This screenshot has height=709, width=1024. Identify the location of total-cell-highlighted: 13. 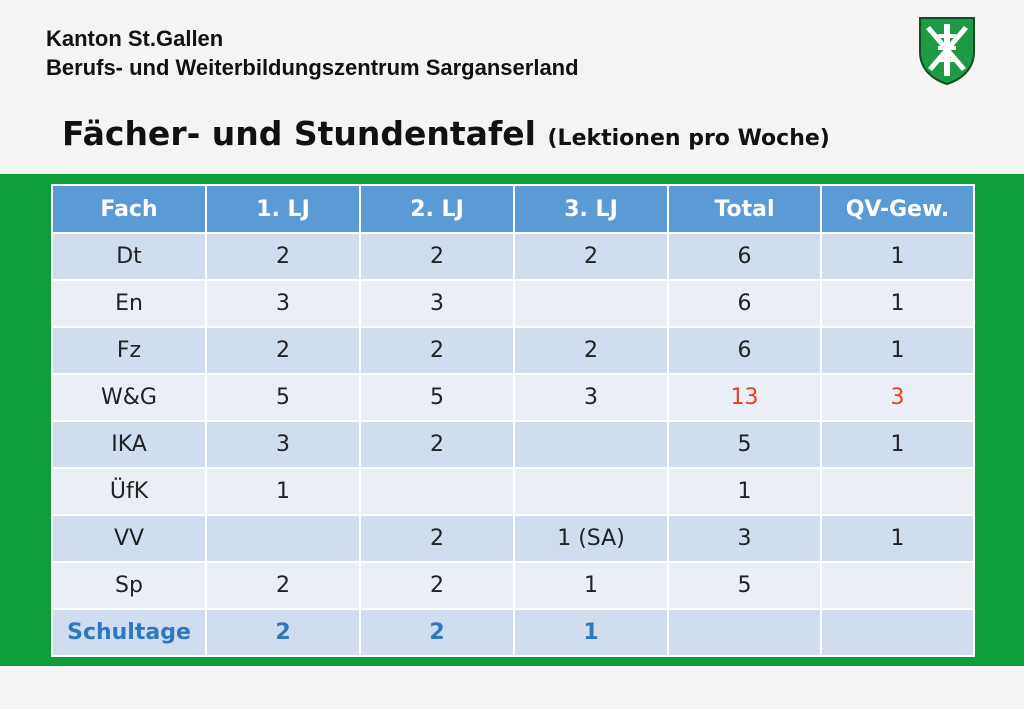
(744, 397).